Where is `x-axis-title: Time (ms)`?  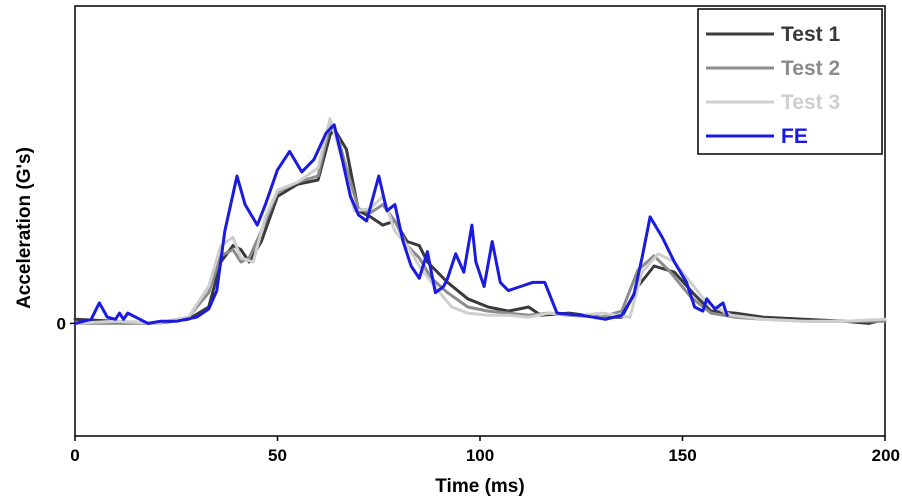 x-axis-title: Time (ms) is located at coordinates (479, 486).